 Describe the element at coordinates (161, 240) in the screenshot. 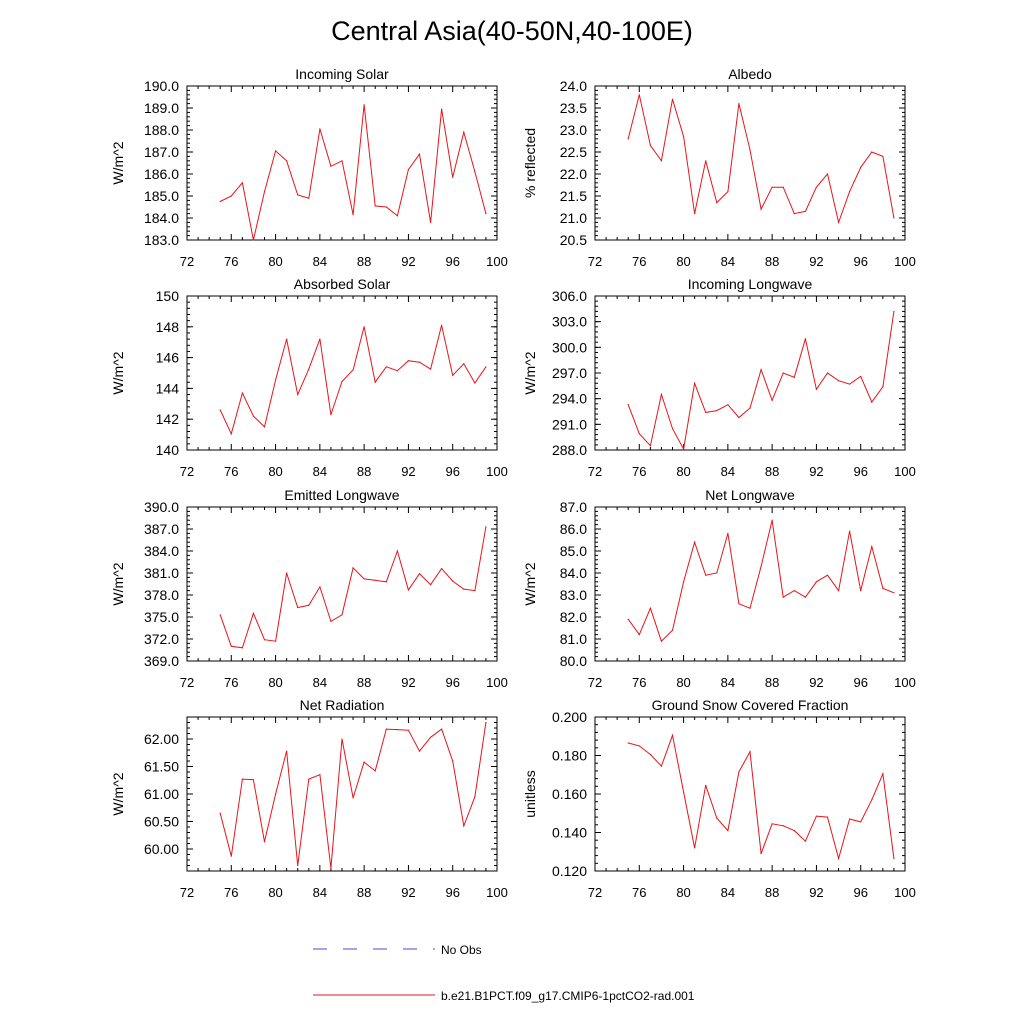

I see `y-tick-label: 183.0` at that location.